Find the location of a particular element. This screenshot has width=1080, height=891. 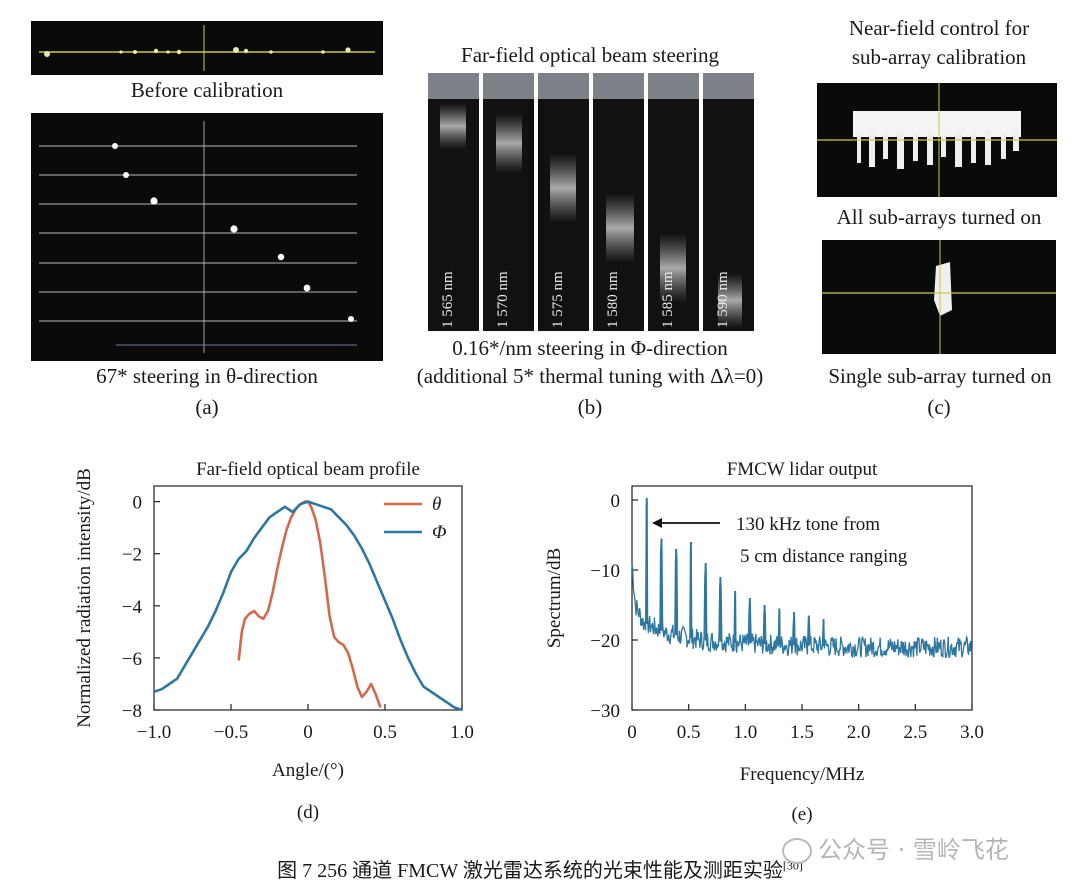

x-tick-label: 1.5 is located at coordinates (802, 732).